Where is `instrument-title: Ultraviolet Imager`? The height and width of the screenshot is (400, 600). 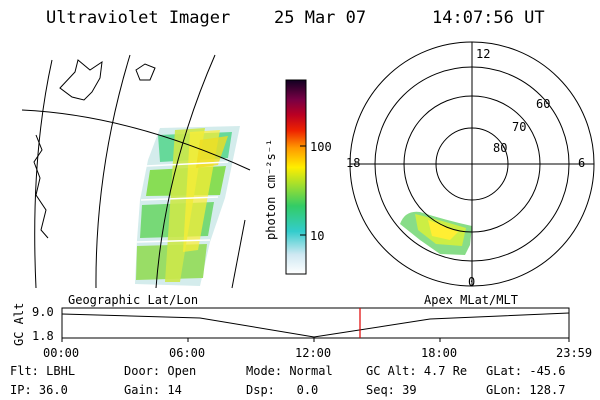 instrument-title: Ultraviolet Imager is located at coordinates (138, 18).